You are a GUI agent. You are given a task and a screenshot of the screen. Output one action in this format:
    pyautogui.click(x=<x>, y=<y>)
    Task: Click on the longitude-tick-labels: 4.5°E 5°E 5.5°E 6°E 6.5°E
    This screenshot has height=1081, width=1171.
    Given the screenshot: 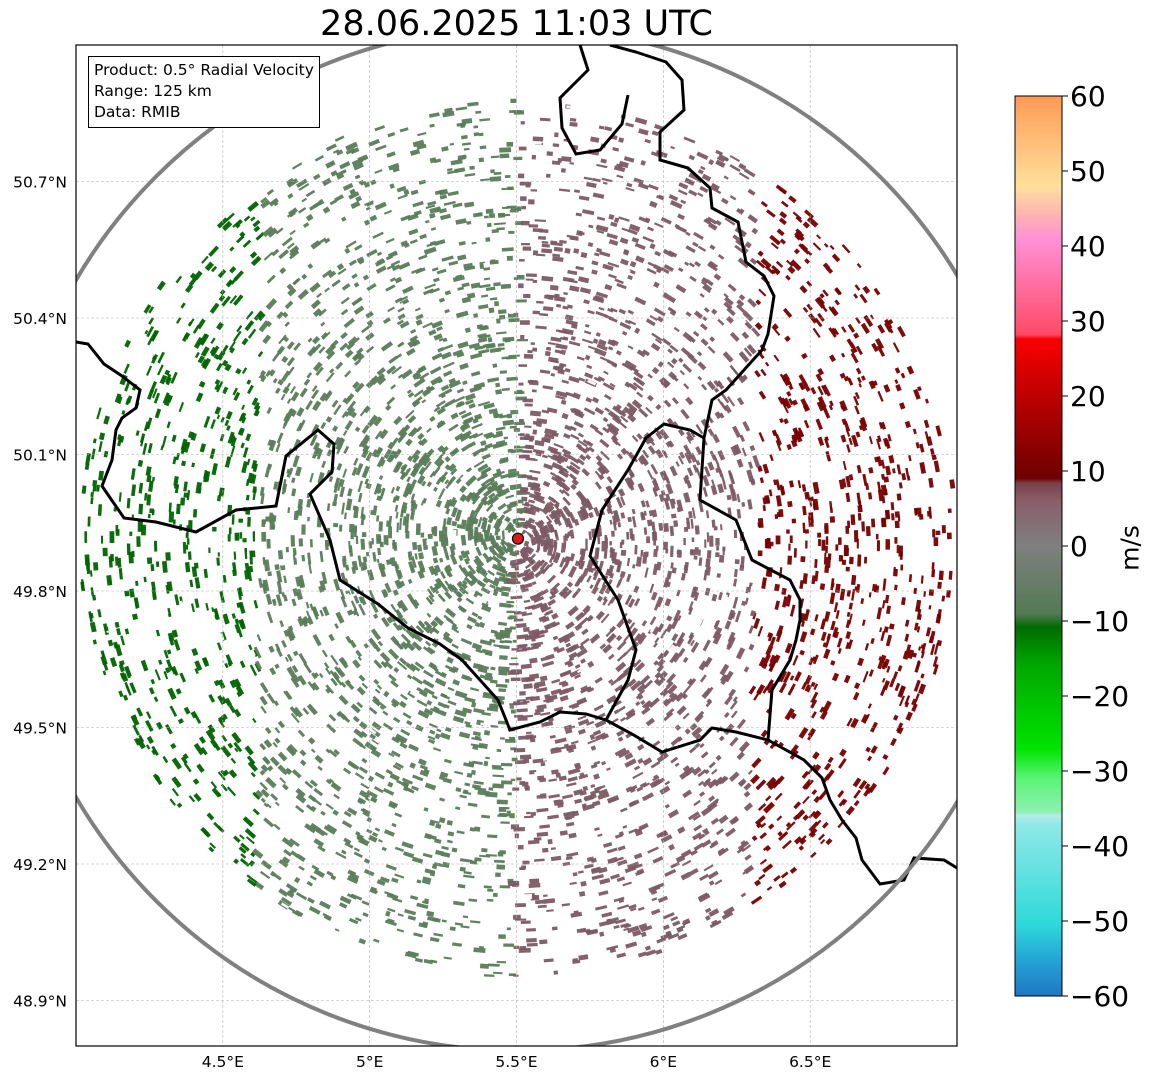 What is the action you would take?
    pyautogui.click(x=517, y=1062)
    